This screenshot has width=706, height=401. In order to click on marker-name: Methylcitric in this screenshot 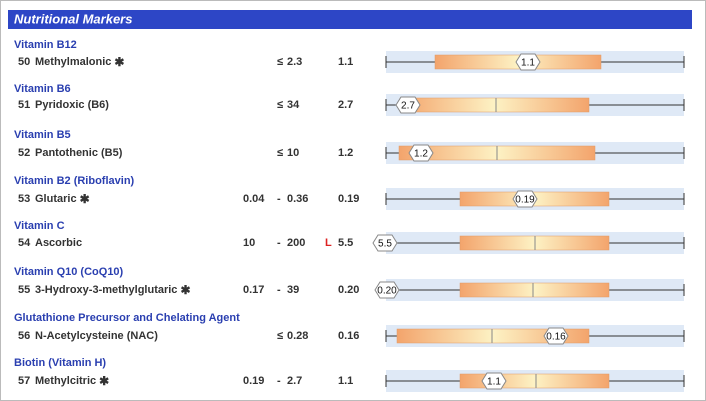, I will do `click(65, 381)`.